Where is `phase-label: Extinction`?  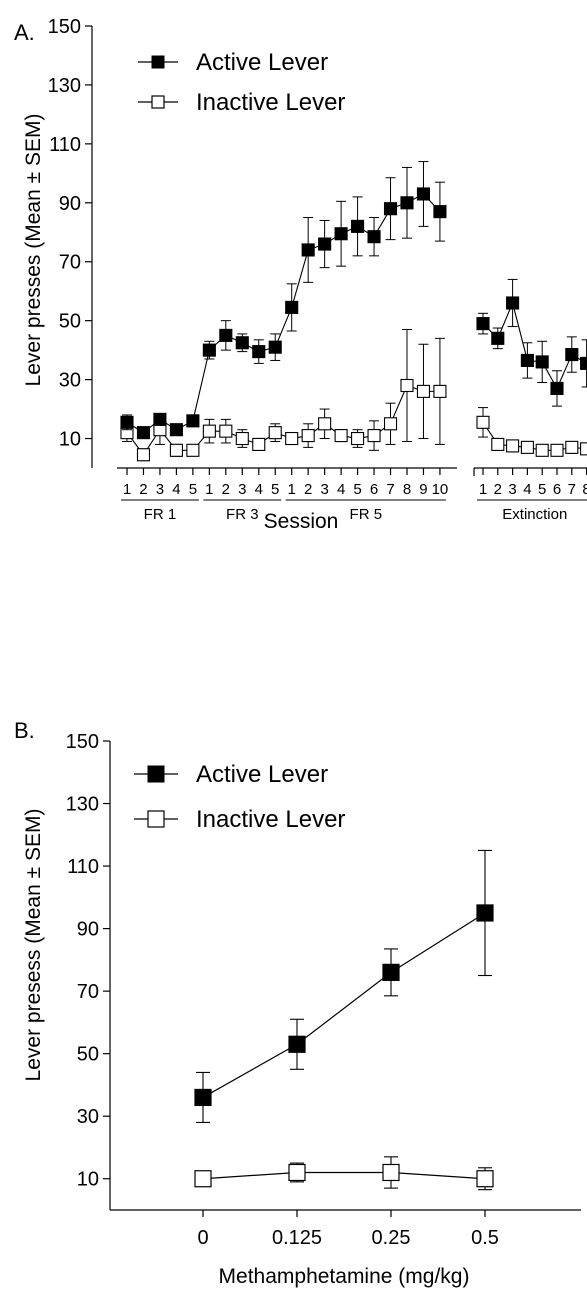 phase-label: Extinction is located at coordinates (534, 514).